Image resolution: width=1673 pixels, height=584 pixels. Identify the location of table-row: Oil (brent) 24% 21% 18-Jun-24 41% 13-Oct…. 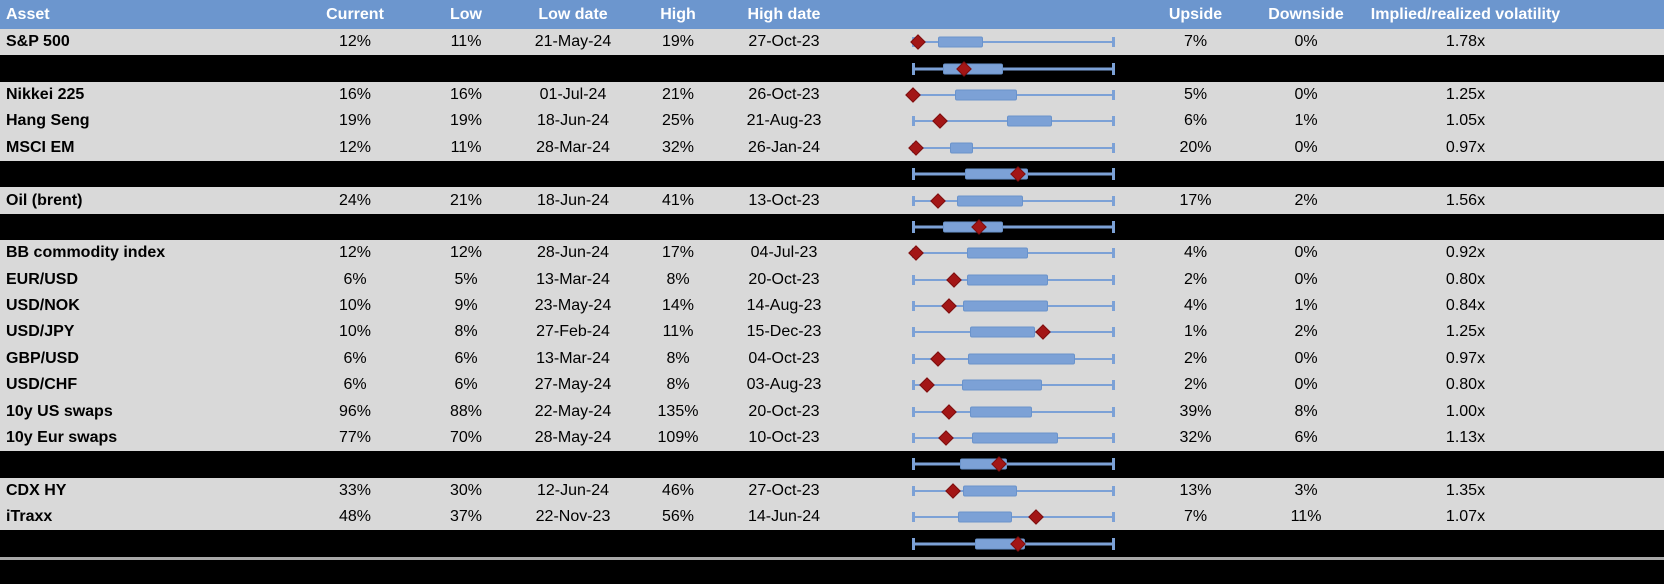
(832, 200).